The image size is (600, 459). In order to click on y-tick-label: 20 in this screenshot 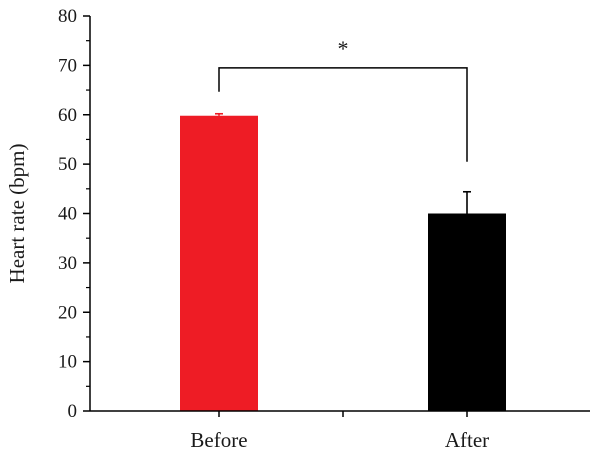, I will do `click(67, 312)`.